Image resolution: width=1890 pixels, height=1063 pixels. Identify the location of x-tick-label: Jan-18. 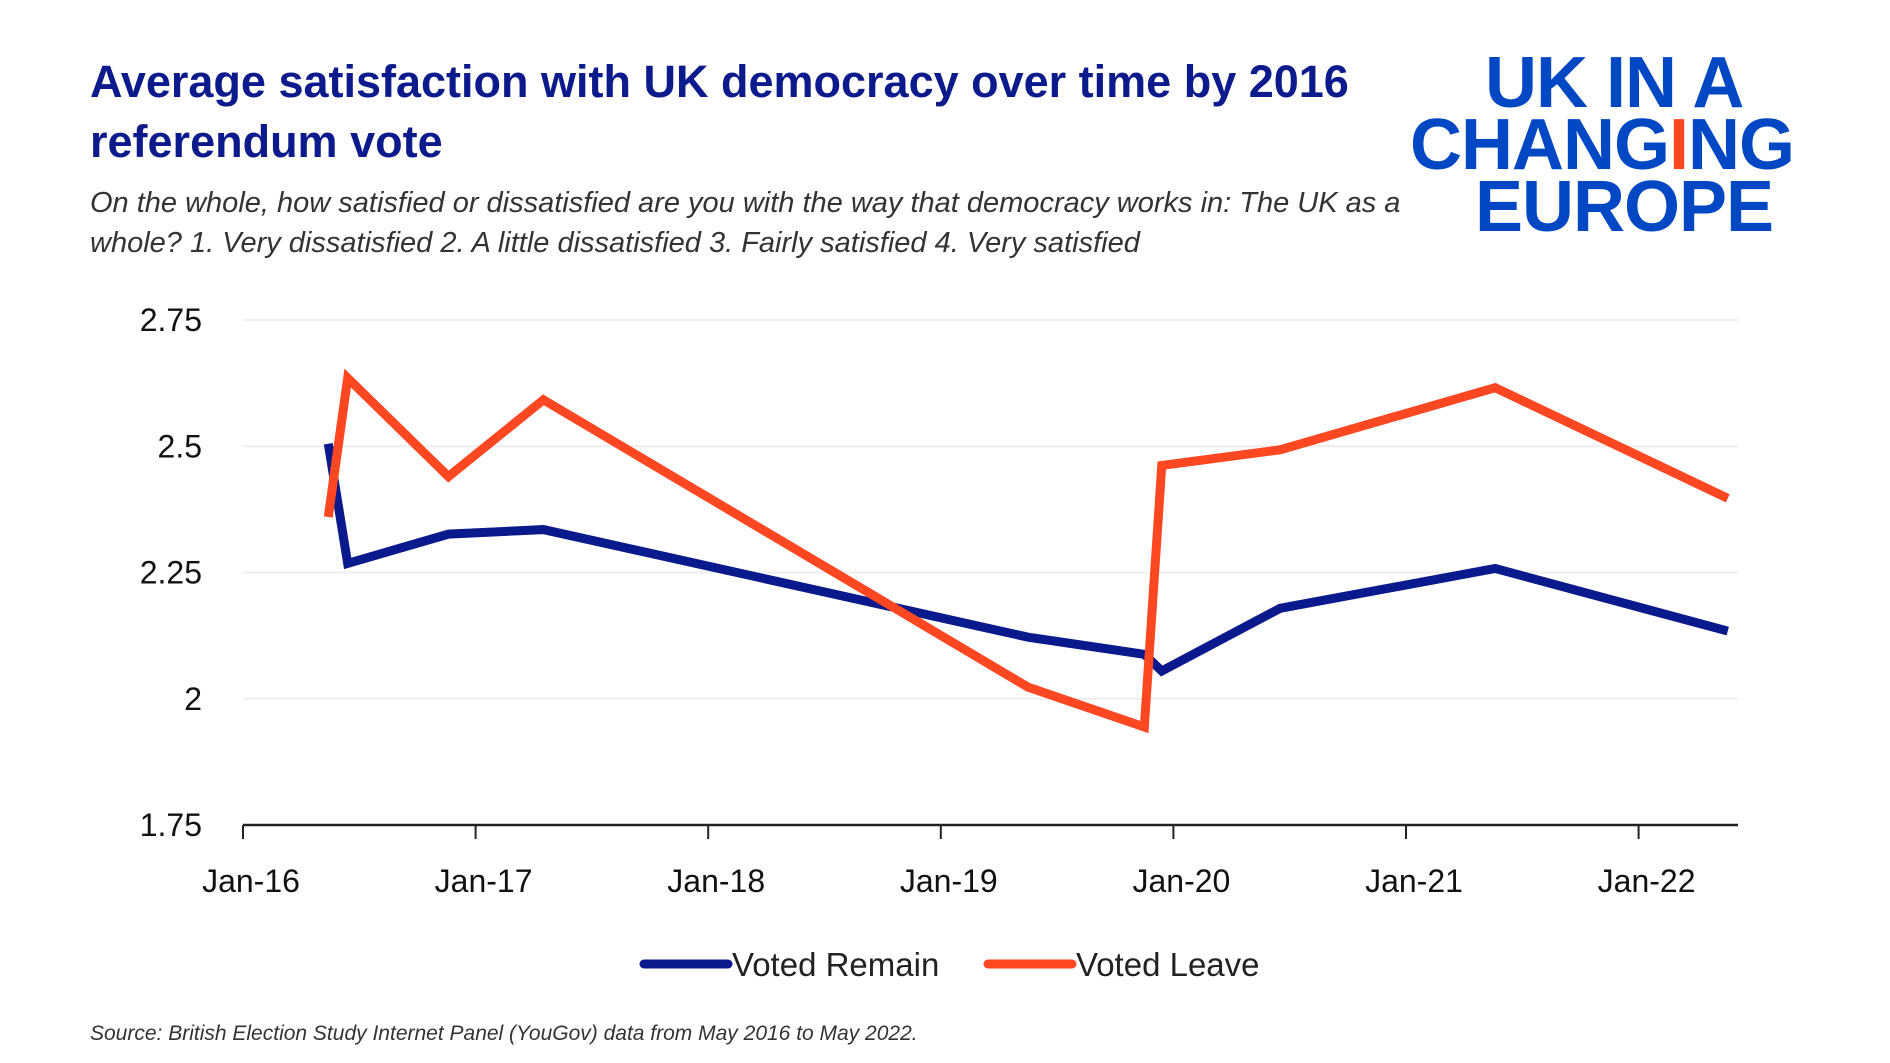
(716, 881).